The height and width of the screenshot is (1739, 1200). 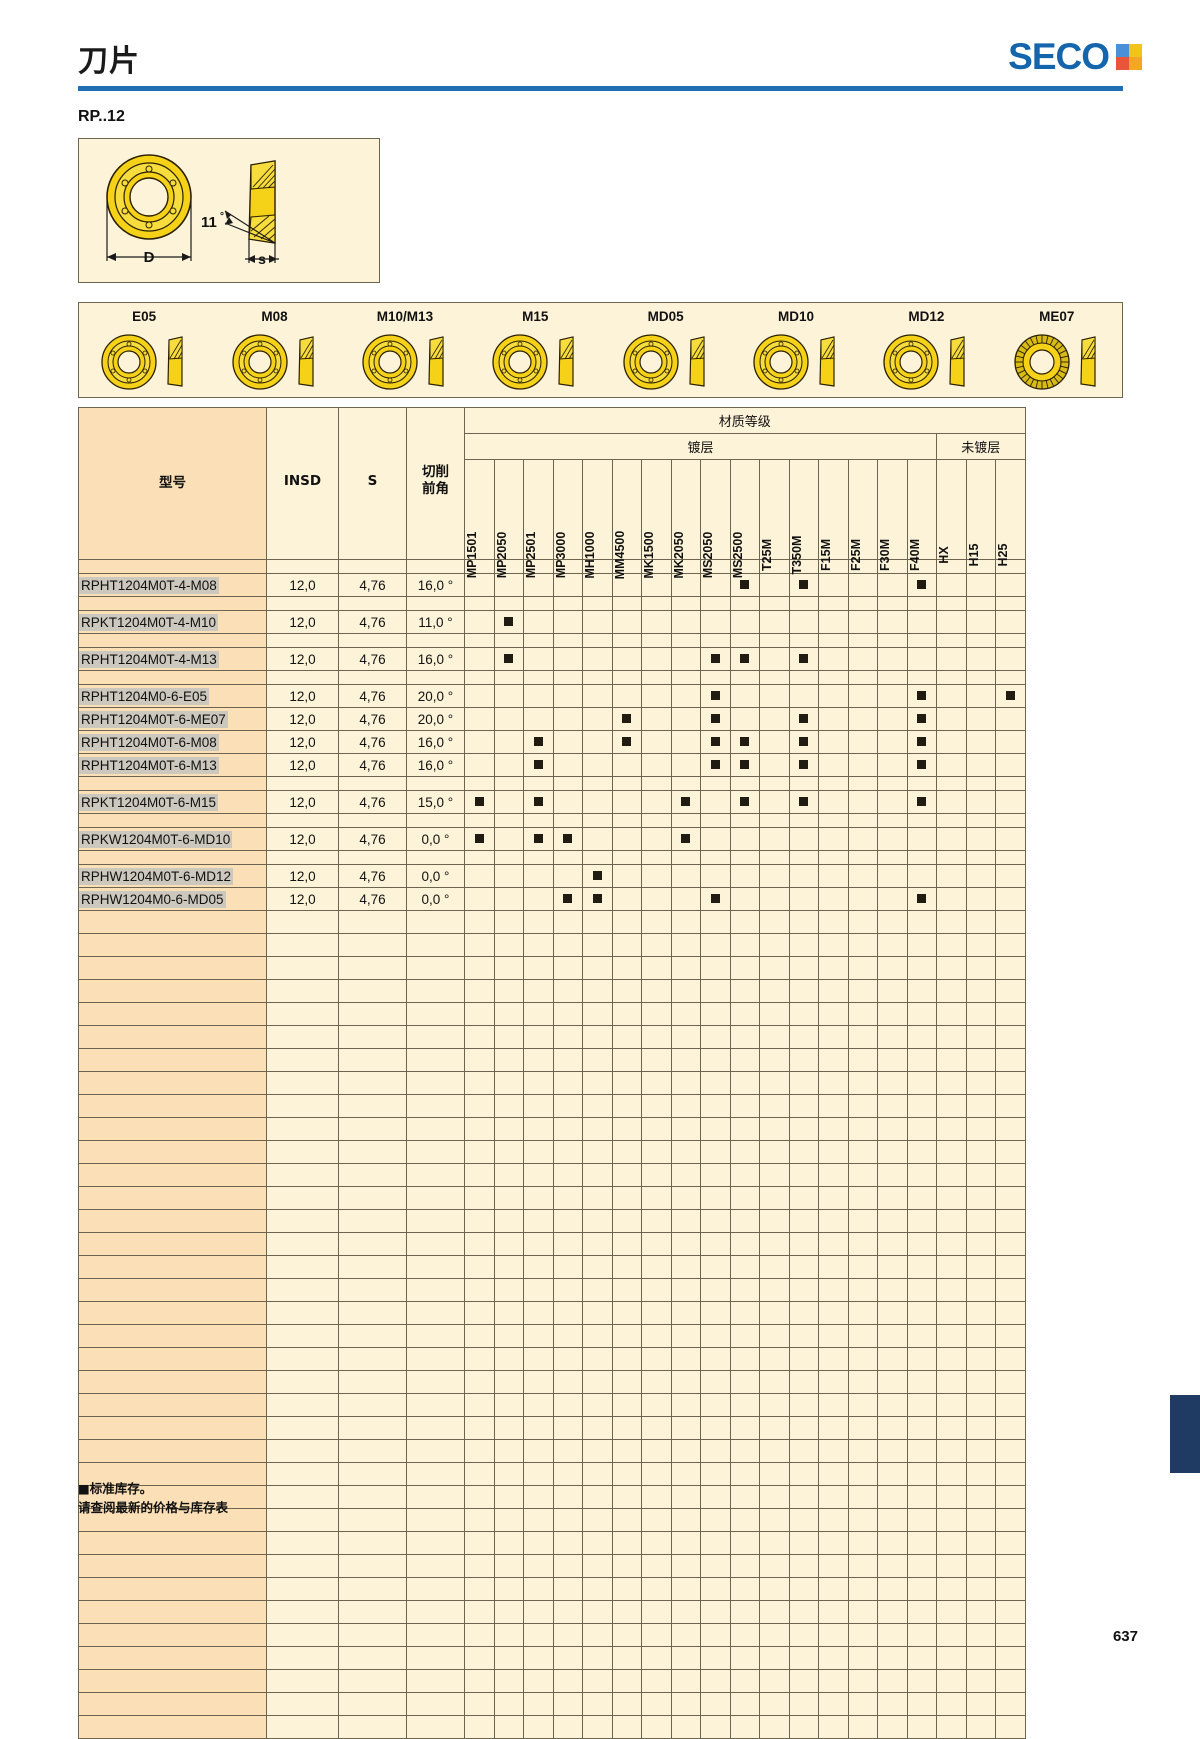 I want to click on cell-designation: RPHT1204M0T-6-M13, so click(x=172, y=765).